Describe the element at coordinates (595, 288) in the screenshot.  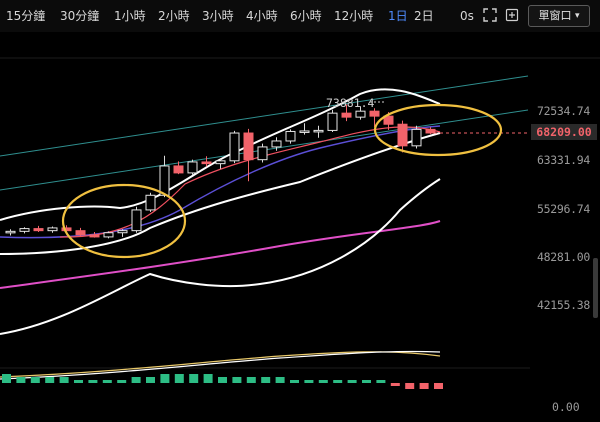
I see `vertical-scrollbar` at that location.